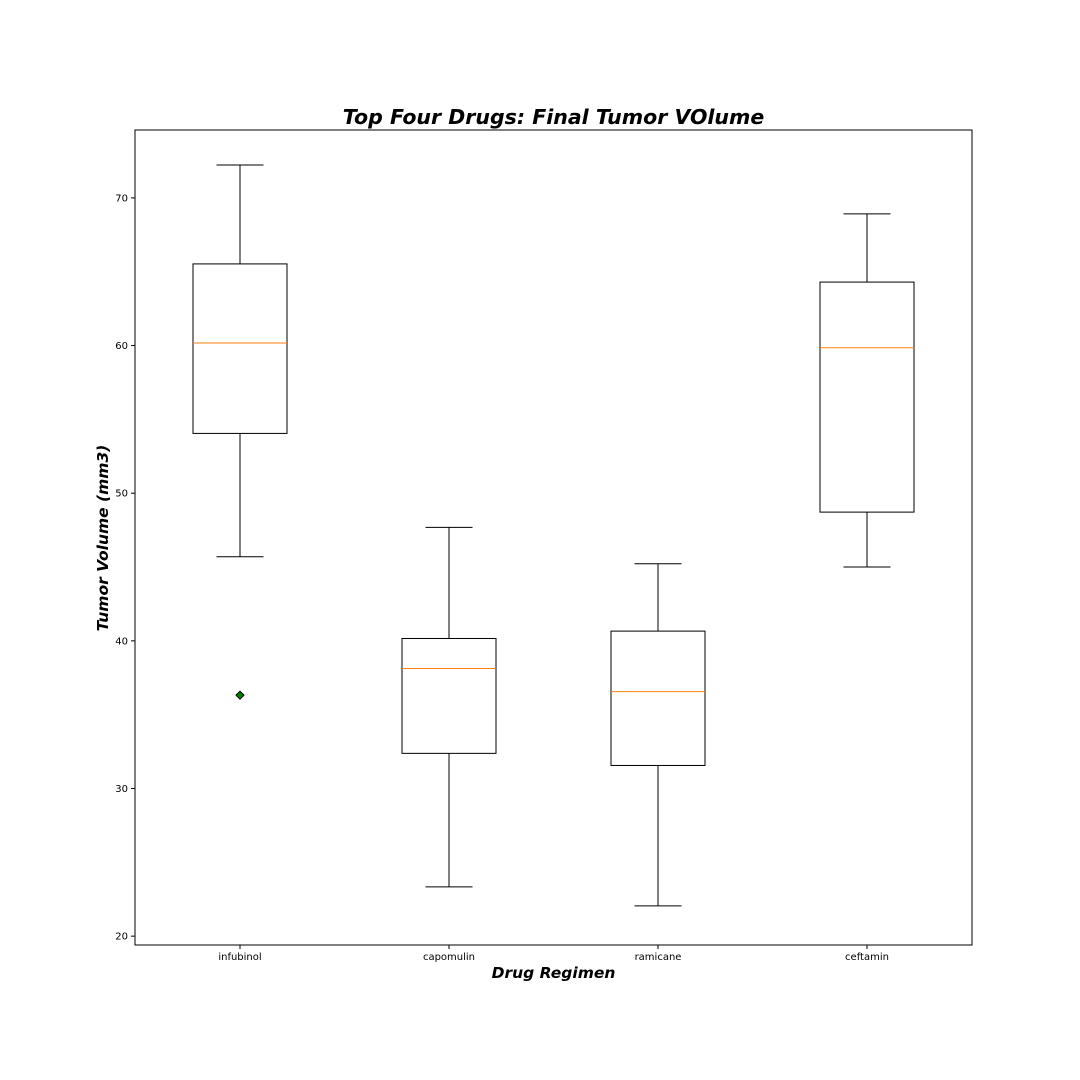 The height and width of the screenshot is (1080, 1080). Describe the element at coordinates (449, 957) in the screenshot. I see `x-tick-label: capomulin` at that location.